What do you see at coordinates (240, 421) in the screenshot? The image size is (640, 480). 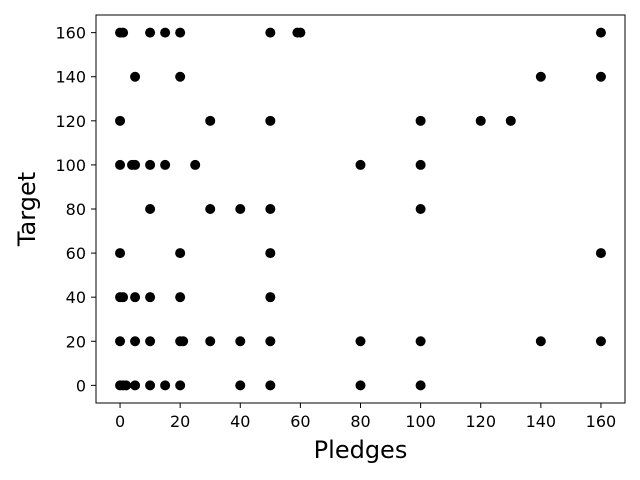 I see `x-tick-label: 40` at bounding box center [240, 421].